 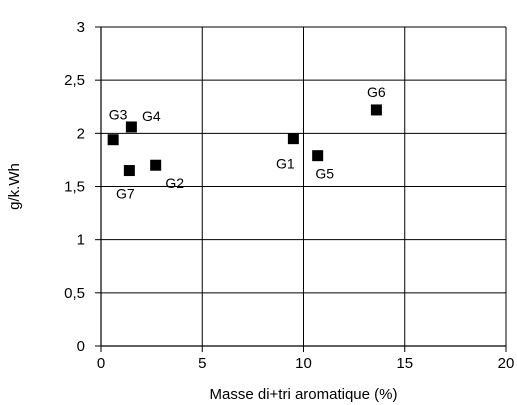 What do you see at coordinates (293, 139) in the screenshot?
I see `data-point-g1` at bounding box center [293, 139].